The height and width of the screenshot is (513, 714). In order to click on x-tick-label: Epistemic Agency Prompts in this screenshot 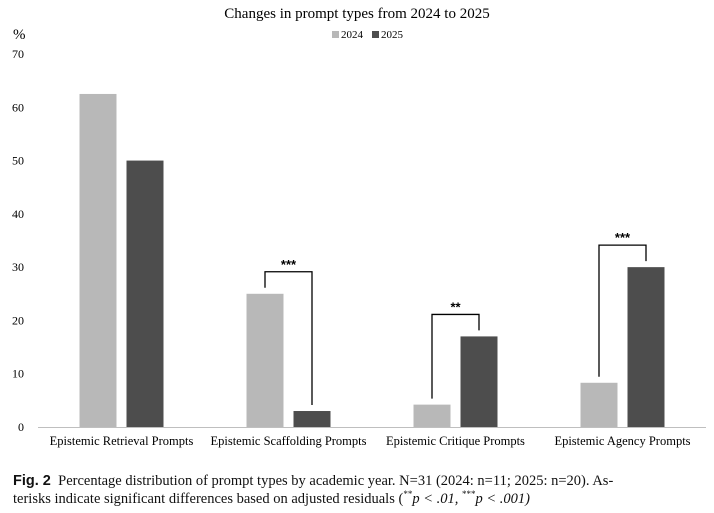, I will do `click(622, 441)`.